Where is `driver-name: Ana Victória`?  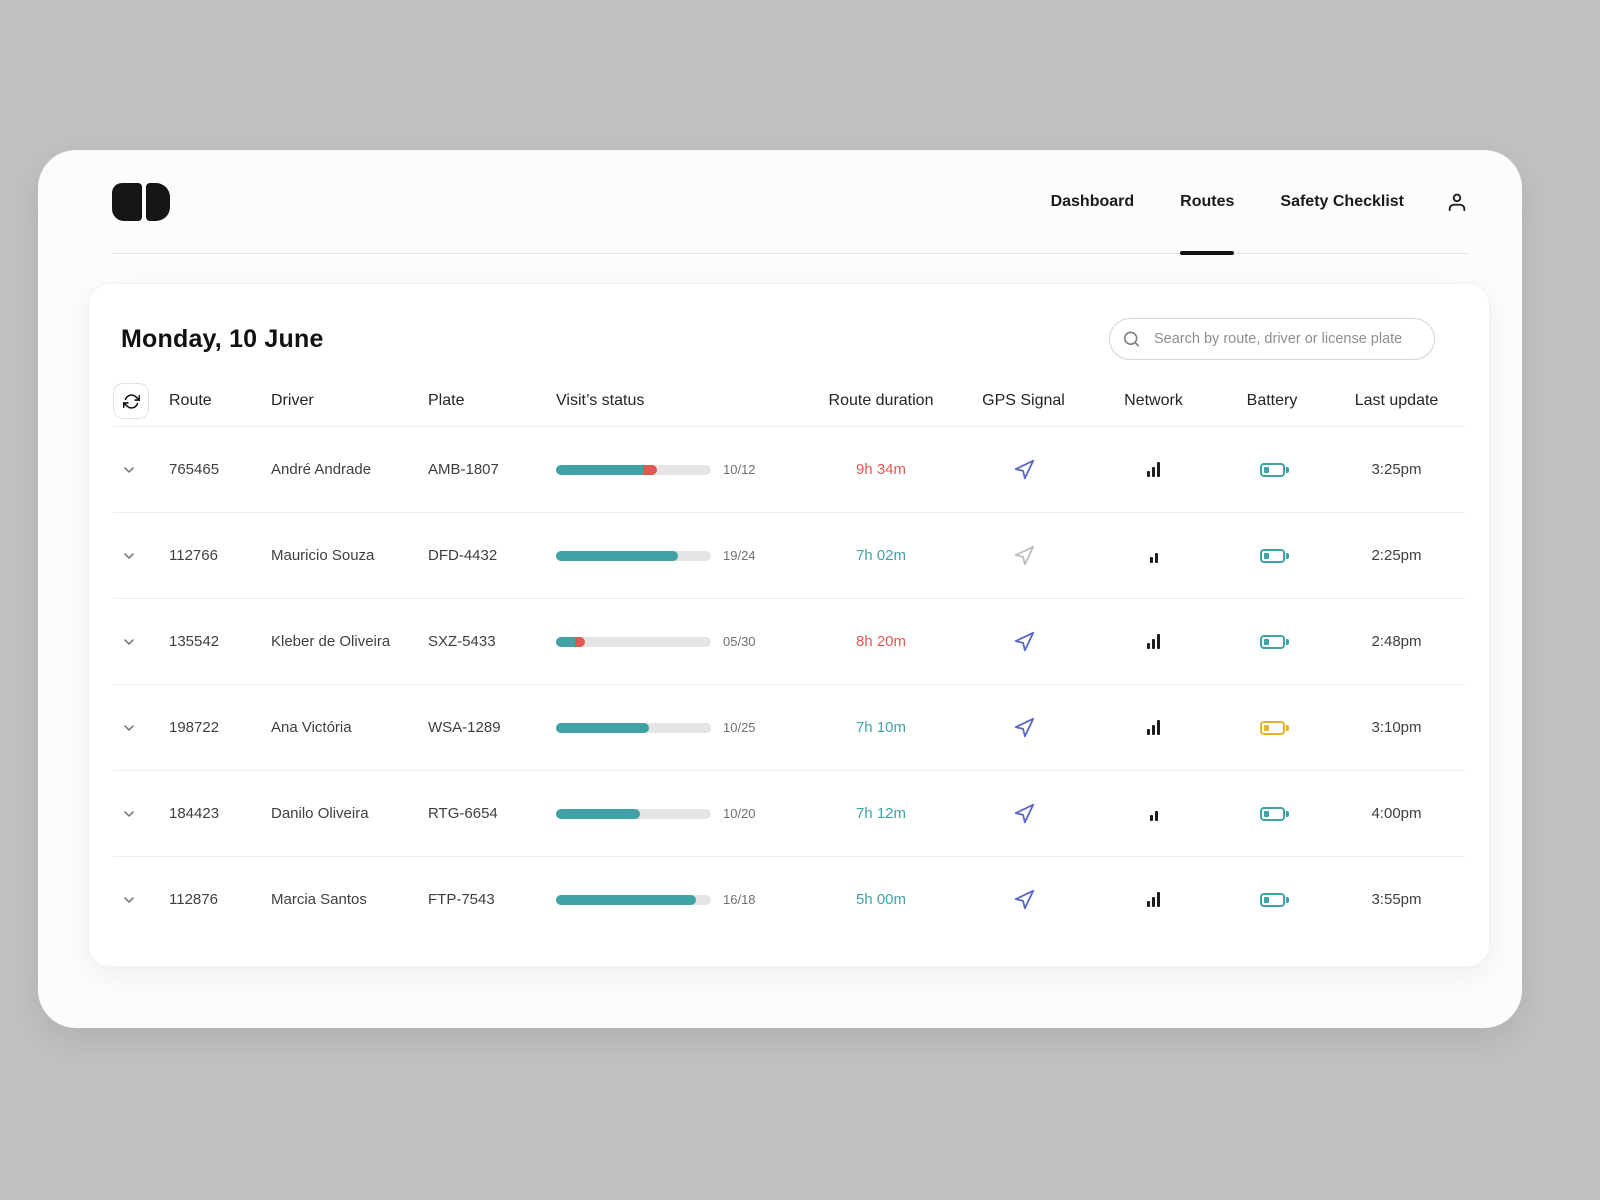
driver-name: Ana Victória is located at coordinates (311, 727).